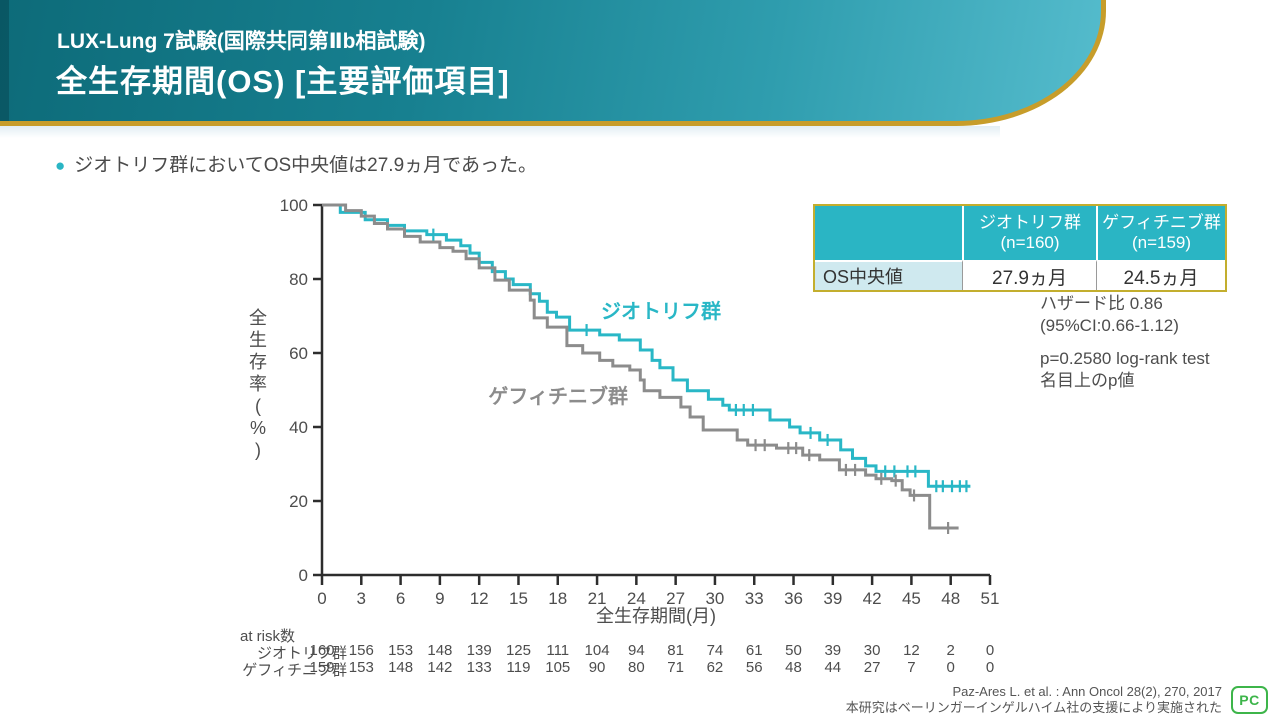 The image size is (1280, 720). Describe the element at coordinates (500, 132) in the screenshot. I see `header-under-fade` at that location.